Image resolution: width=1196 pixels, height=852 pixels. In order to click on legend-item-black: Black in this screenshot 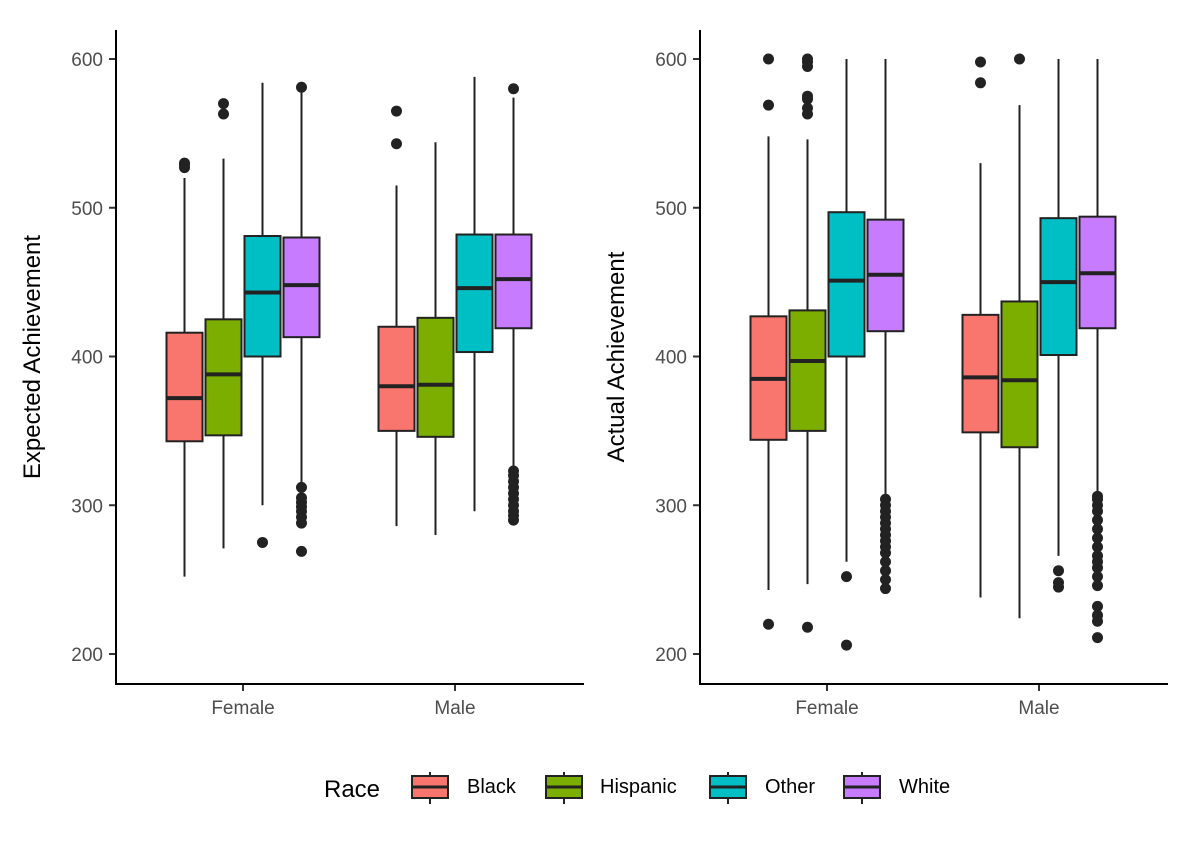, I will do `click(464, 788)`.